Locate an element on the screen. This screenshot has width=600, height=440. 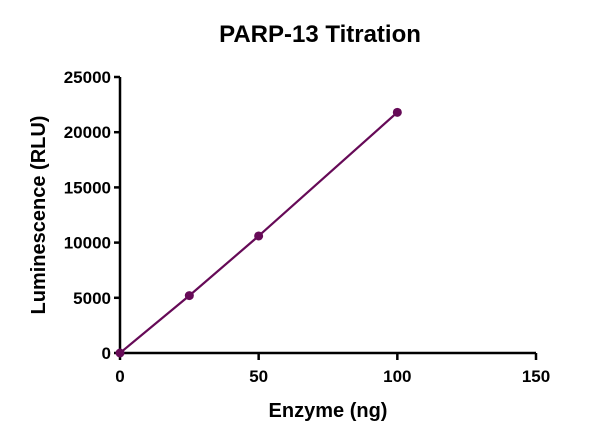
x-tick-label: 150 is located at coordinates (536, 376).